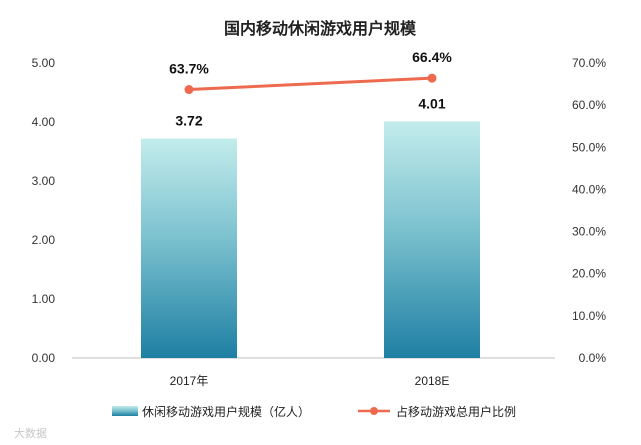  I want to click on left-tick-label: 5.00, so click(44, 63).